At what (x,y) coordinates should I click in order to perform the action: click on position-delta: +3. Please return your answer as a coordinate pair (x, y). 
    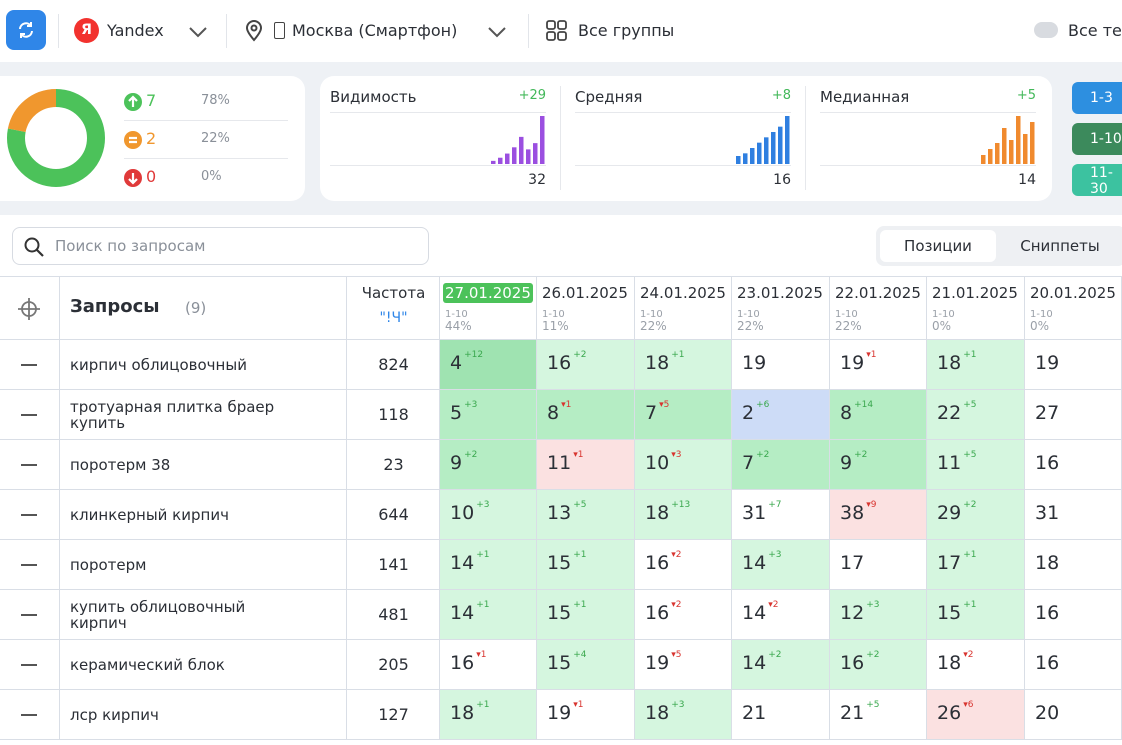
    Looking at the image, I should click on (678, 705).